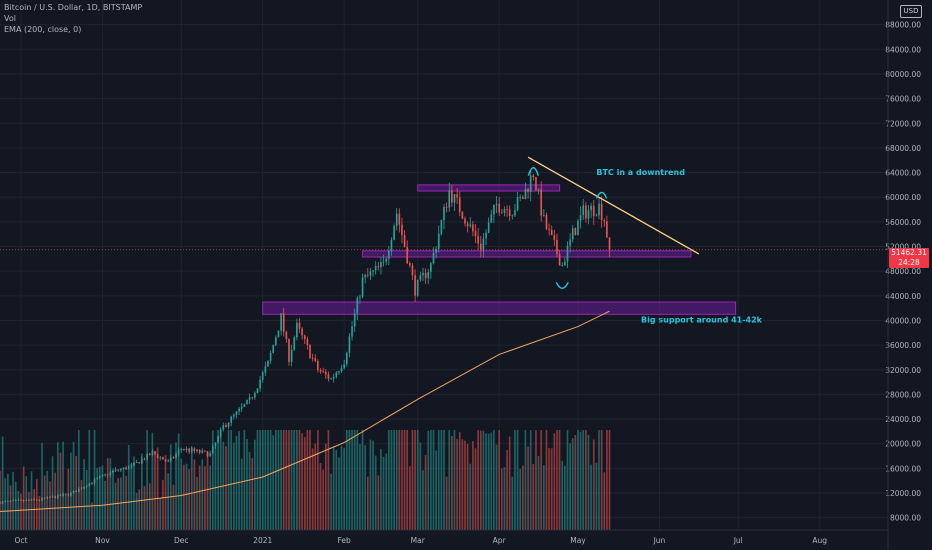 The image size is (932, 550). I want to click on currency-badge: USD, so click(911, 11).